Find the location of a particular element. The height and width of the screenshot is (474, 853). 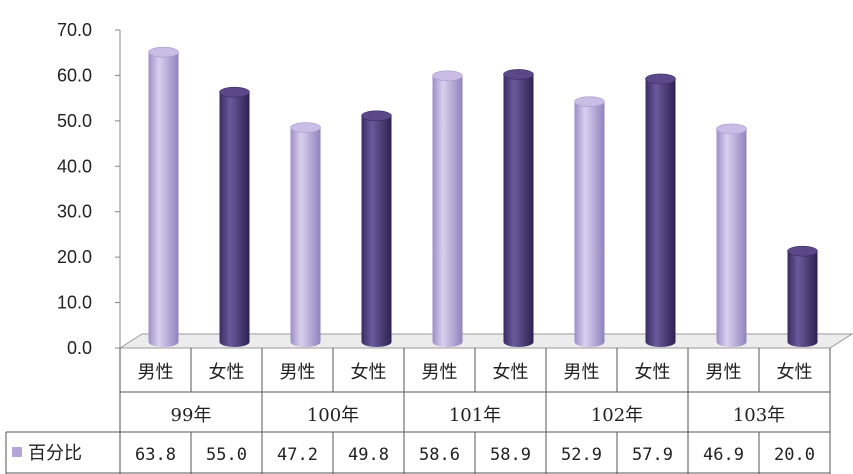

y-tick-label: 30.0 is located at coordinates (74, 212).